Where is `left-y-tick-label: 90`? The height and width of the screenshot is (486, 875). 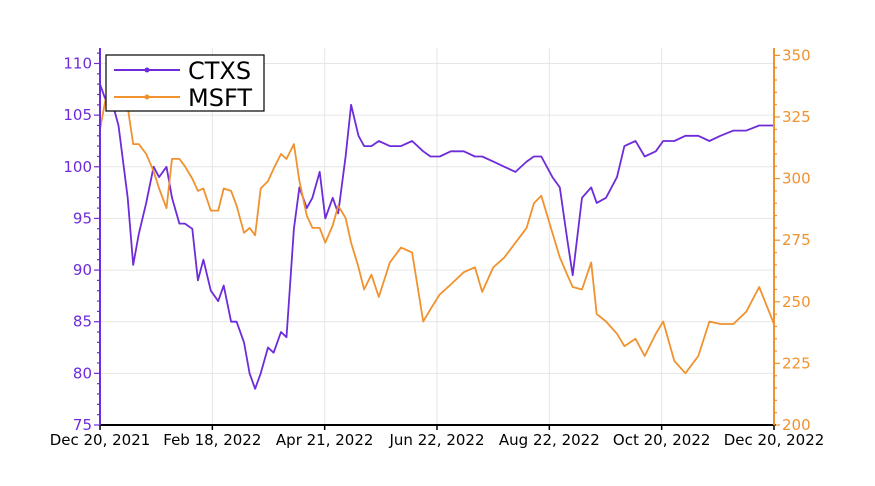
left-y-tick-label: 90 is located at coordinates (82, 270).